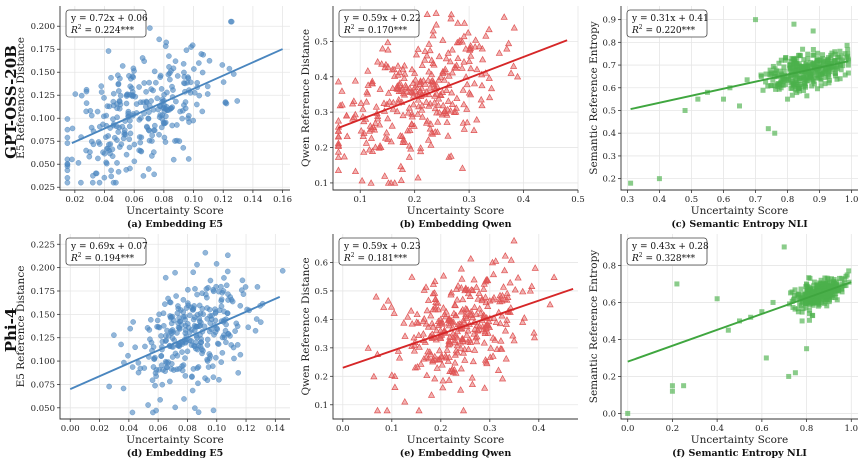  I want to click on y-tick-label: 0.4, so click(609, 340).